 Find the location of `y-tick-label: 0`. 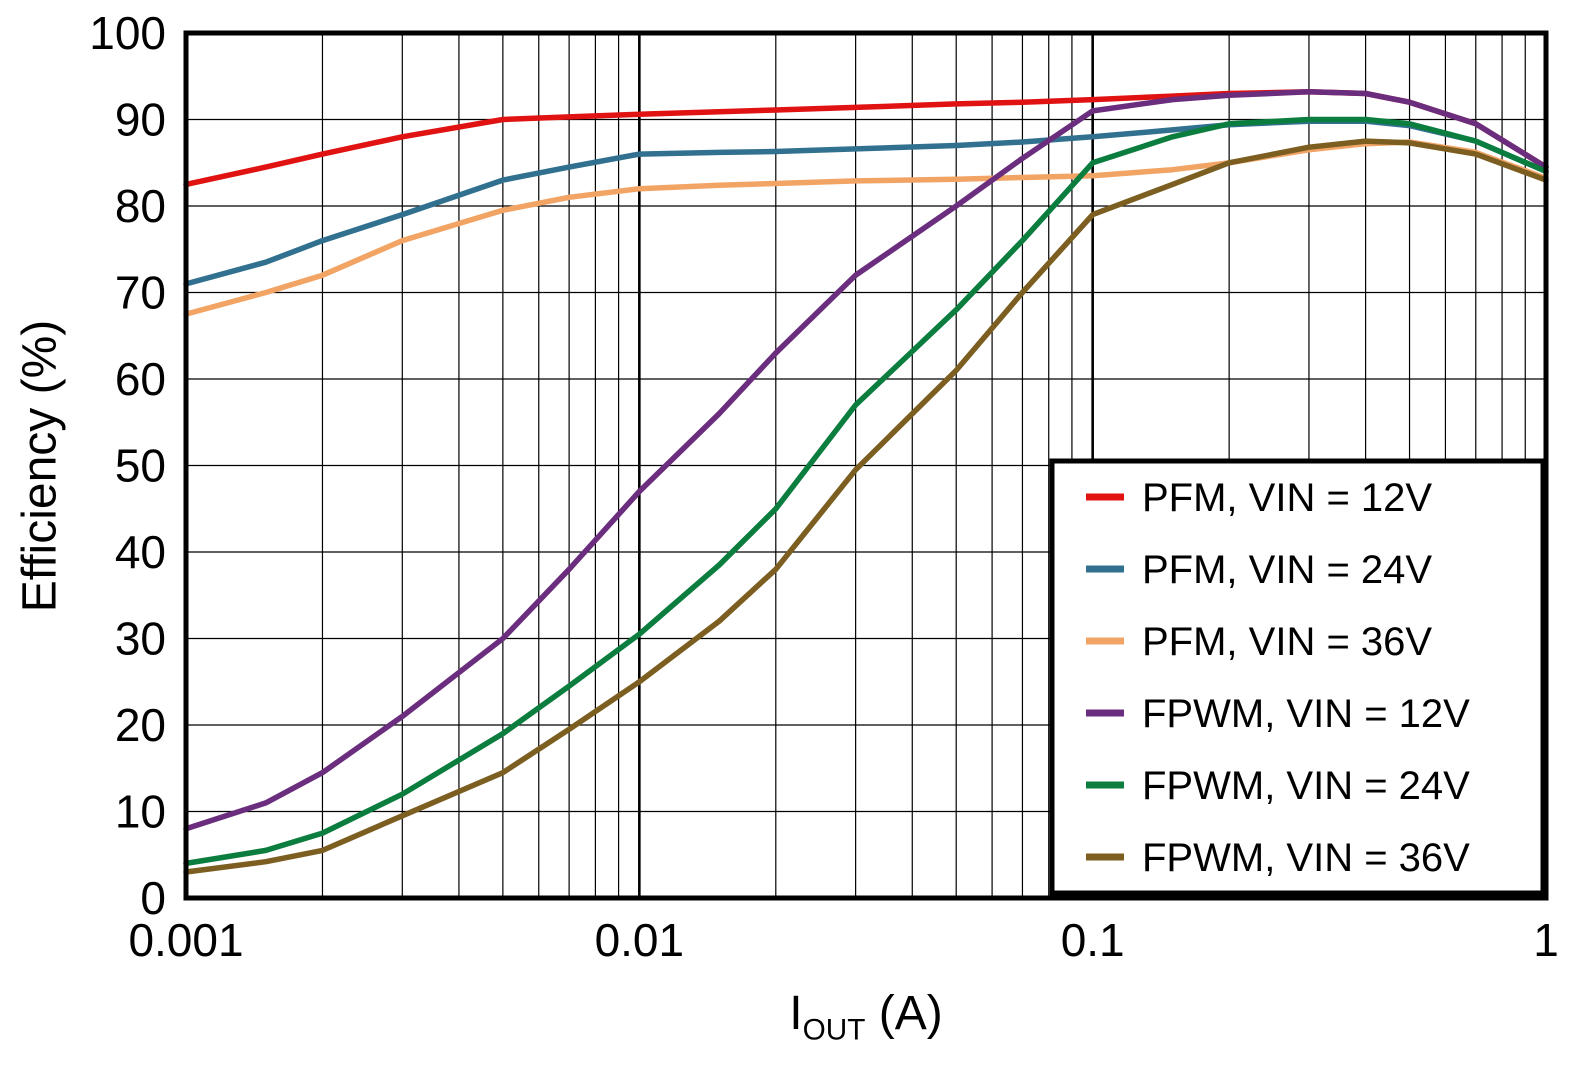

y-tick-label: 0 is located at coordinates (153, 898).